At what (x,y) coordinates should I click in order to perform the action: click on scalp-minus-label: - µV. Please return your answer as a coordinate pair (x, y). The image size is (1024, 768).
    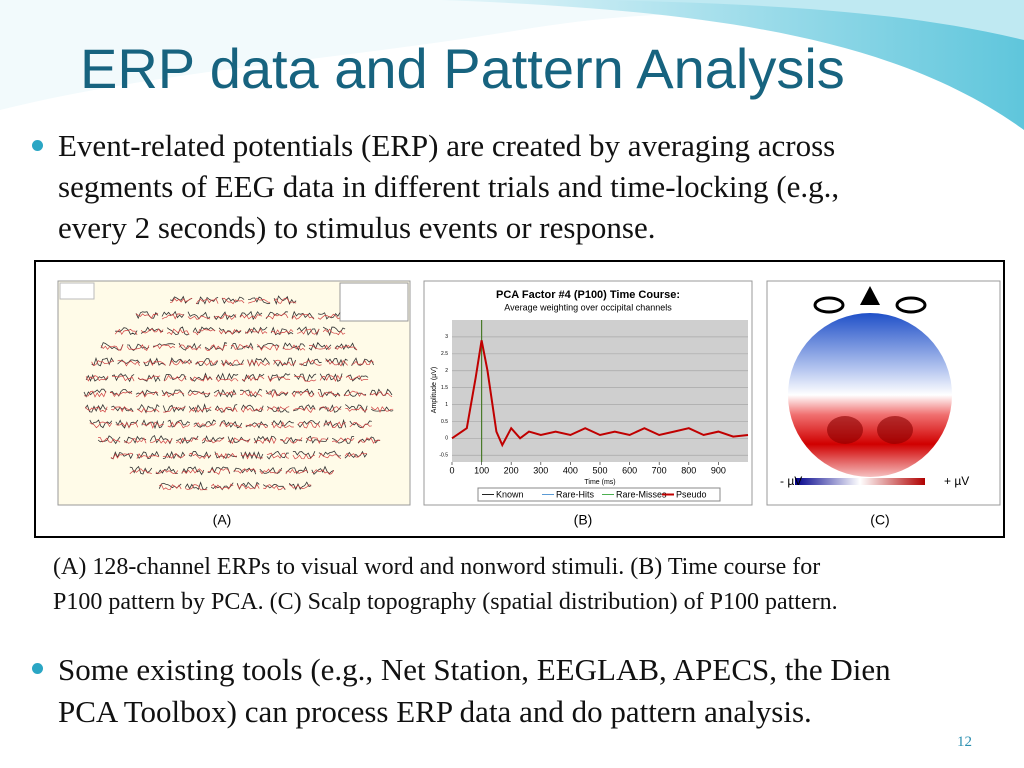
    Looking at the image, I should click on (791, 481).